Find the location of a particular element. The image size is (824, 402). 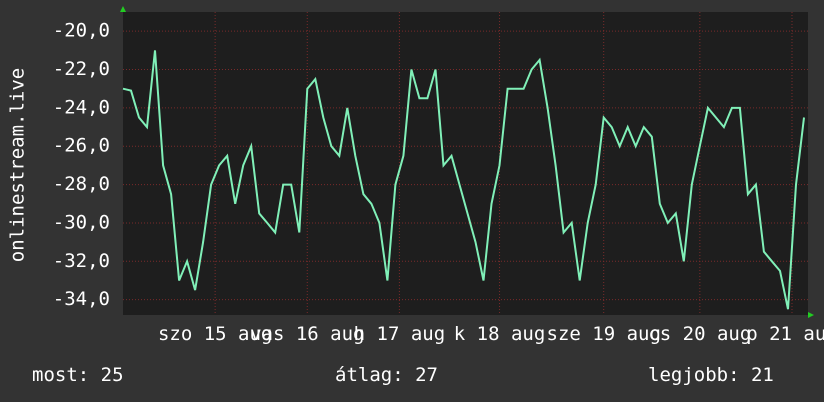

y-tick-label: -28,0 is located at coordinates (81, 184).